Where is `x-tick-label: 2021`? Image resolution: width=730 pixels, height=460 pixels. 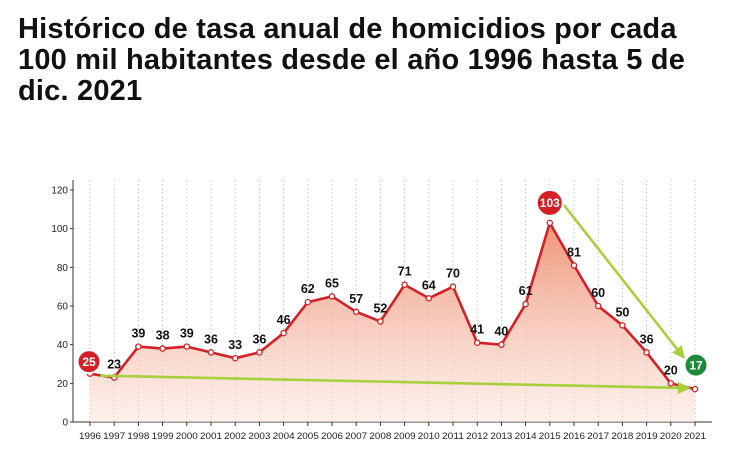 x-tick-label: 2021 is located at coordinates (695, 436).